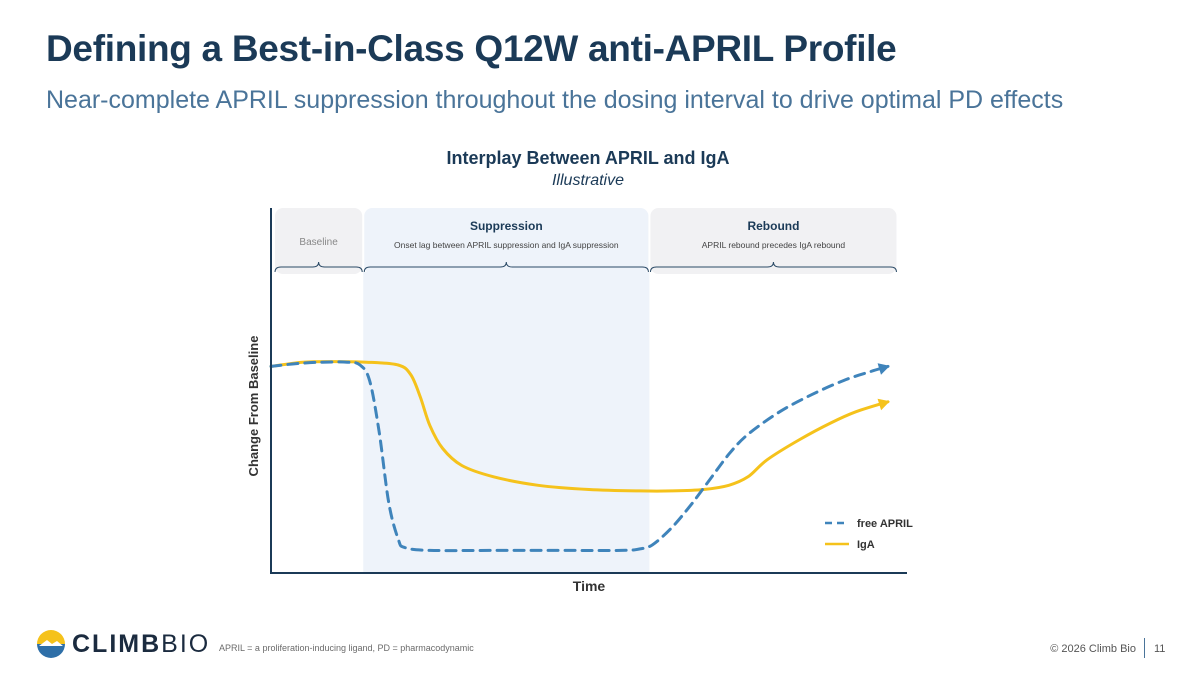 Image resolution: width=1200 pixels, height=675 pixels. What do you see at coordinates (253, 406) in the screenshot?
I see `y-axis-label: Change From Baseline` at bounding box center [253, 406].